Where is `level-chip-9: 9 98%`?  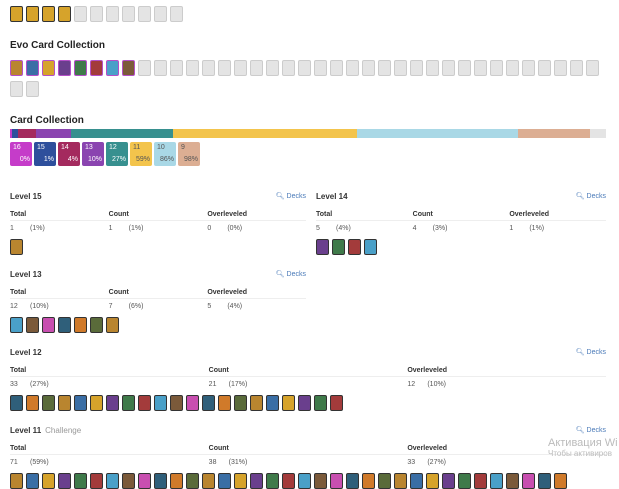
level-chip-9: 9 98% is located at coordinates (189, 154).